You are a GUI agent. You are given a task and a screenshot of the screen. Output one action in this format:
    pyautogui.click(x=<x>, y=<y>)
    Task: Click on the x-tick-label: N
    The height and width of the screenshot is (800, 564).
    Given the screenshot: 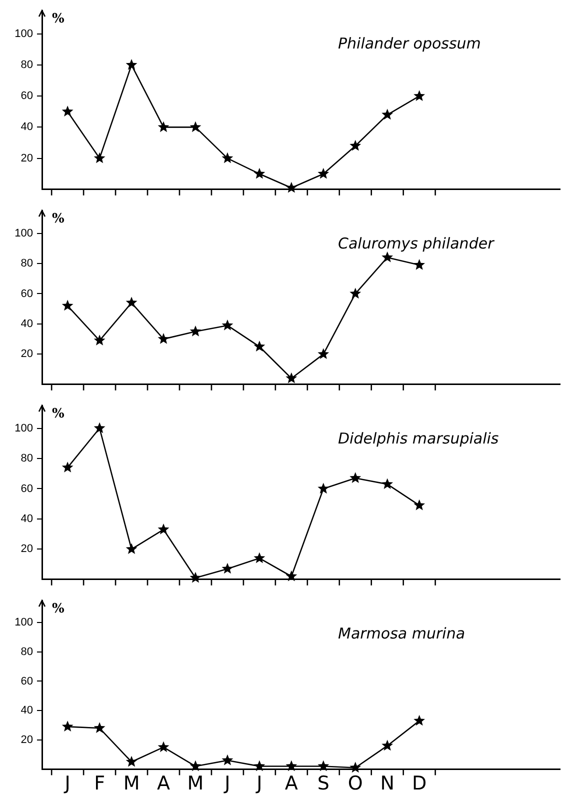 What is the action you would take?
    pyautogui.click(x=387, y=783)
    